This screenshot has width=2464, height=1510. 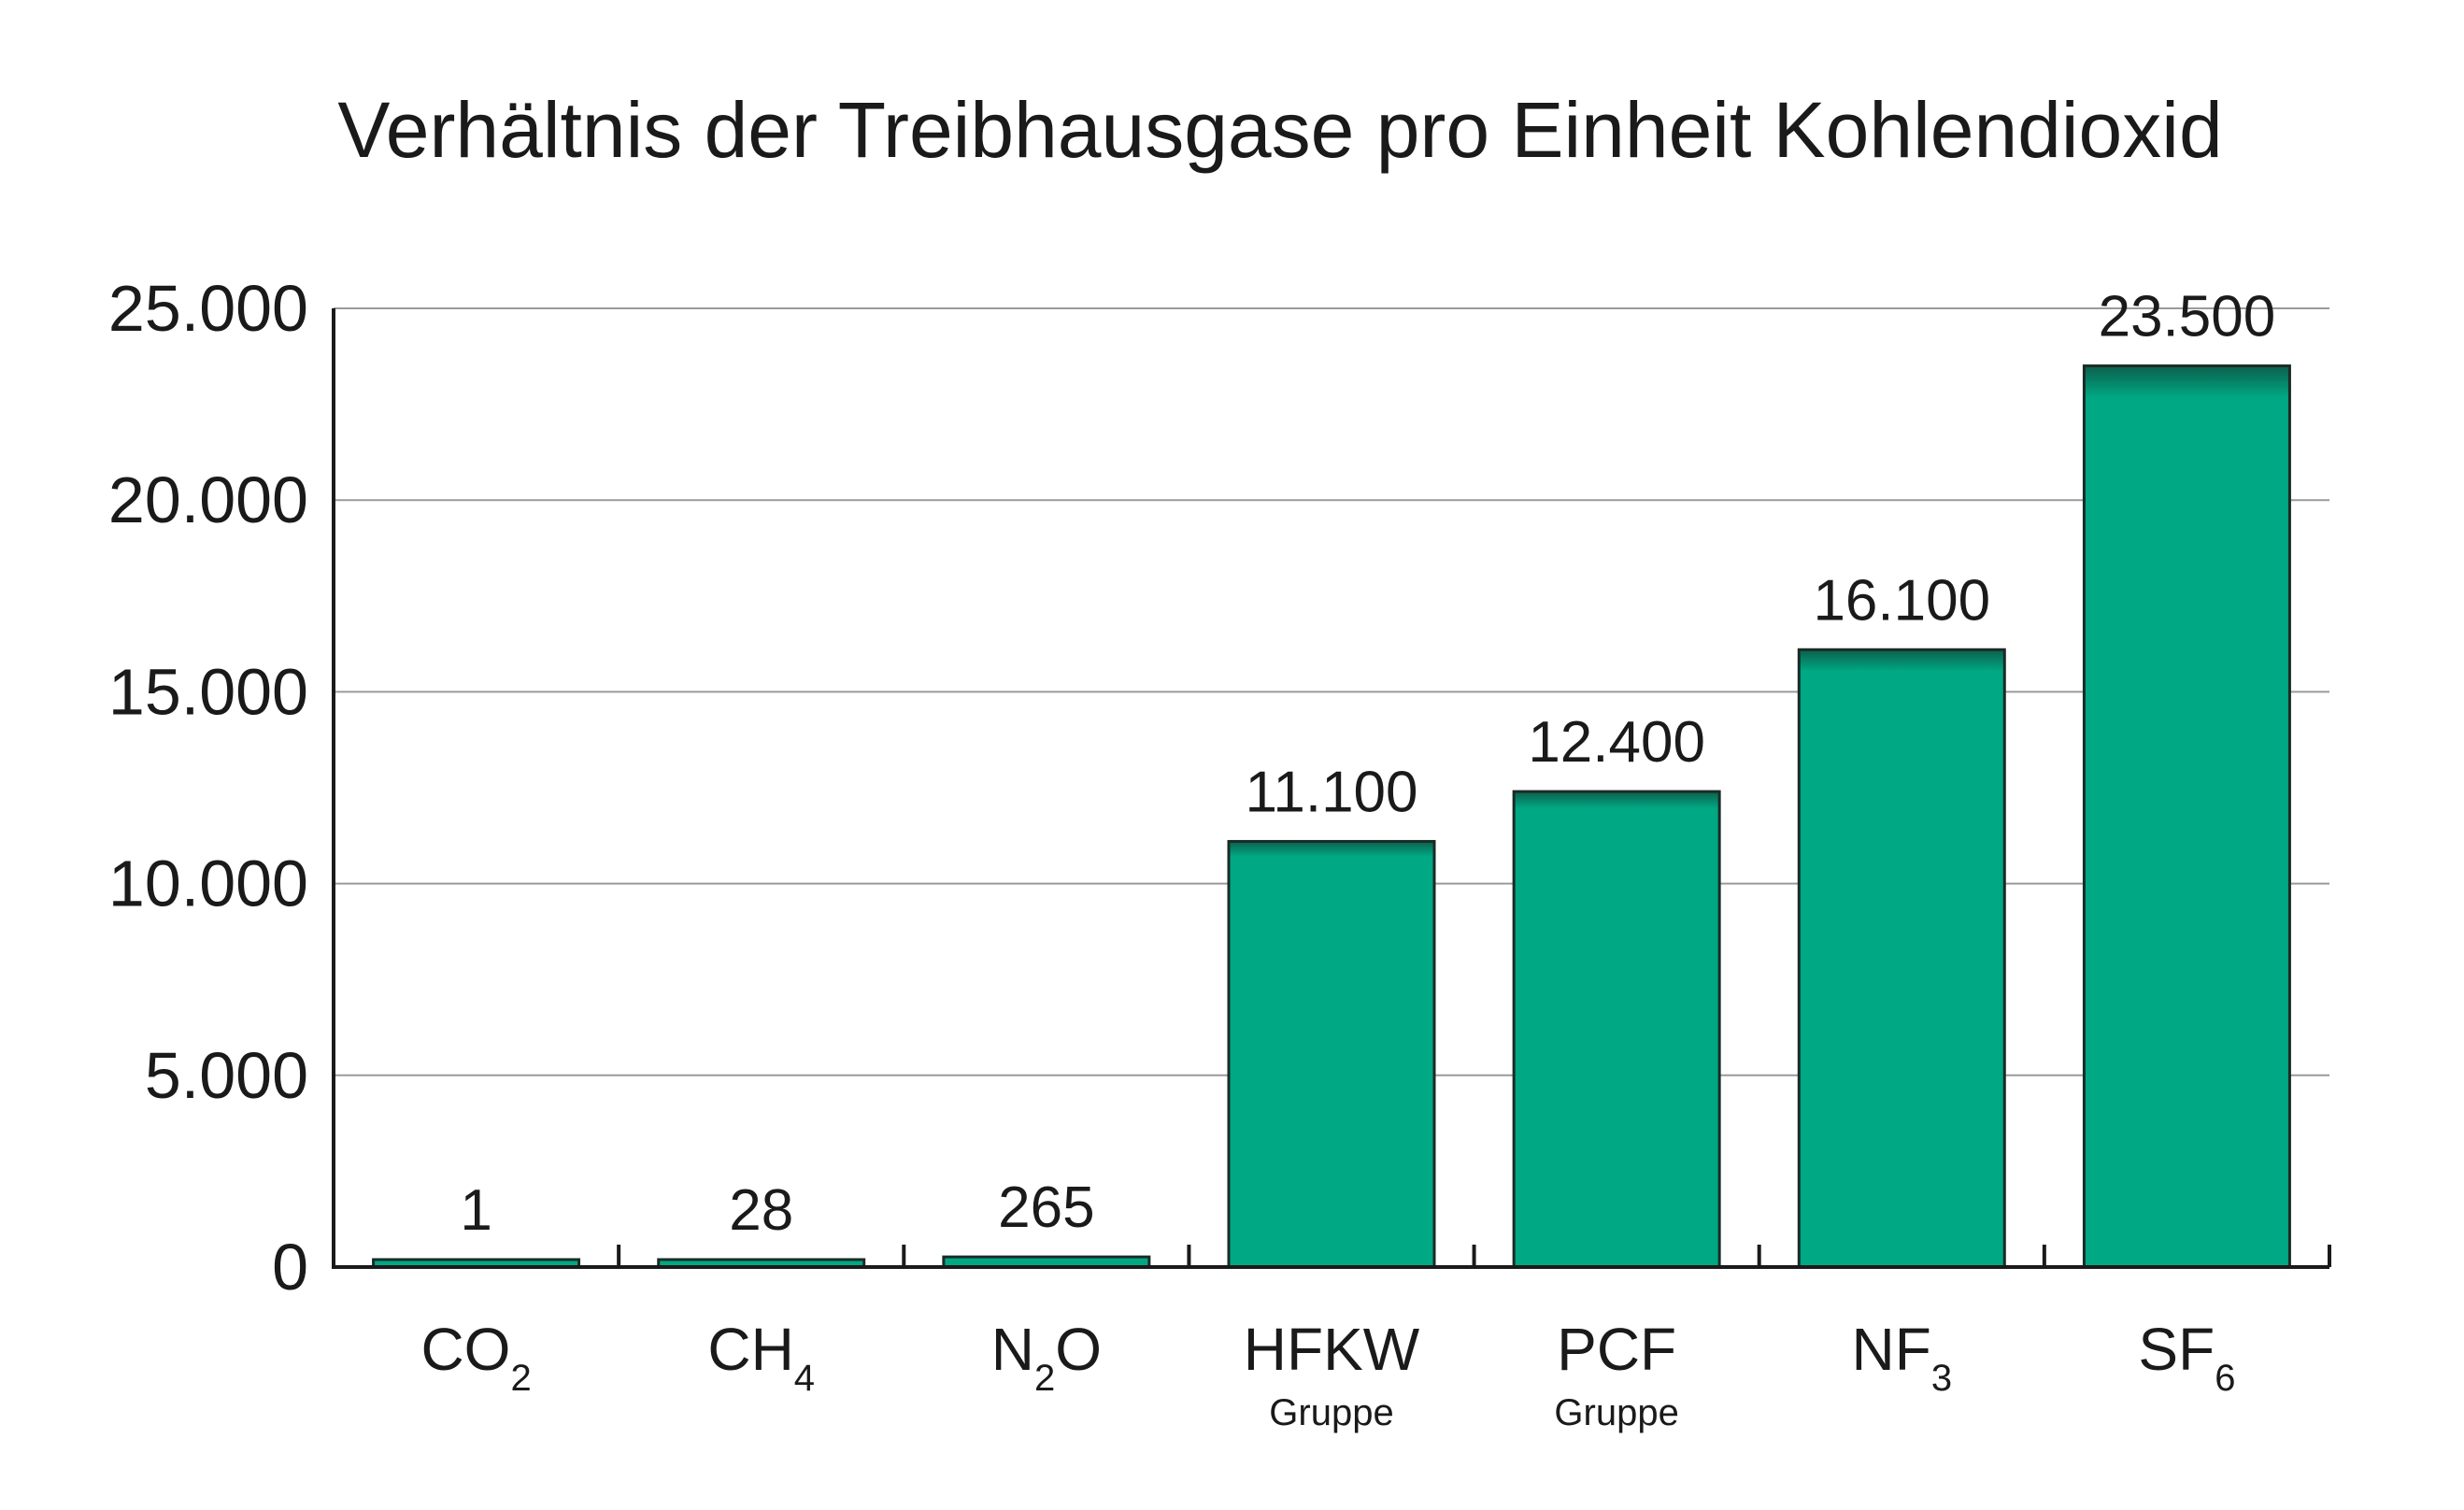 I want to click on bar-value-label: 28, so click(x=761, y=1210).